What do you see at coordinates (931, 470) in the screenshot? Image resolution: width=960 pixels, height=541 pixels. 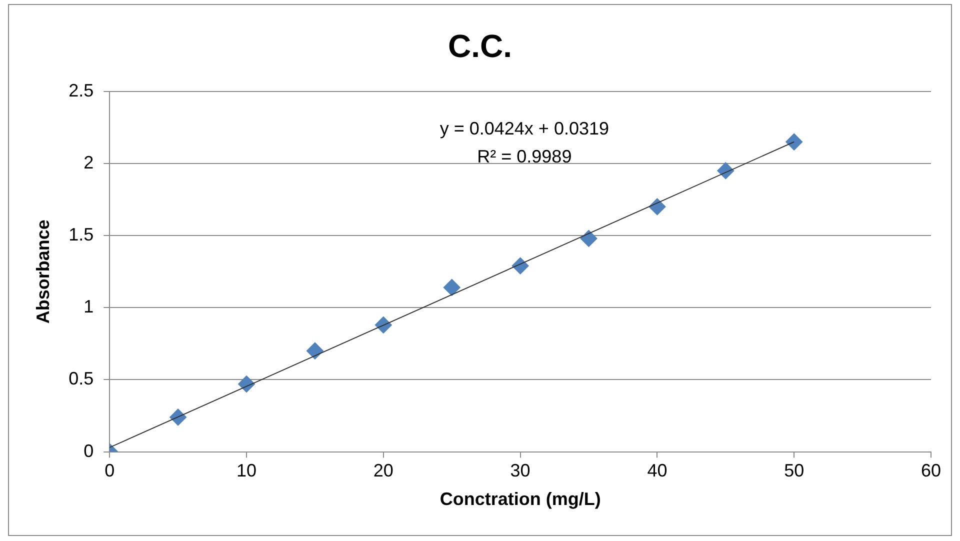 I see `x-tick-label: 60` at bounding box center [931, 470].